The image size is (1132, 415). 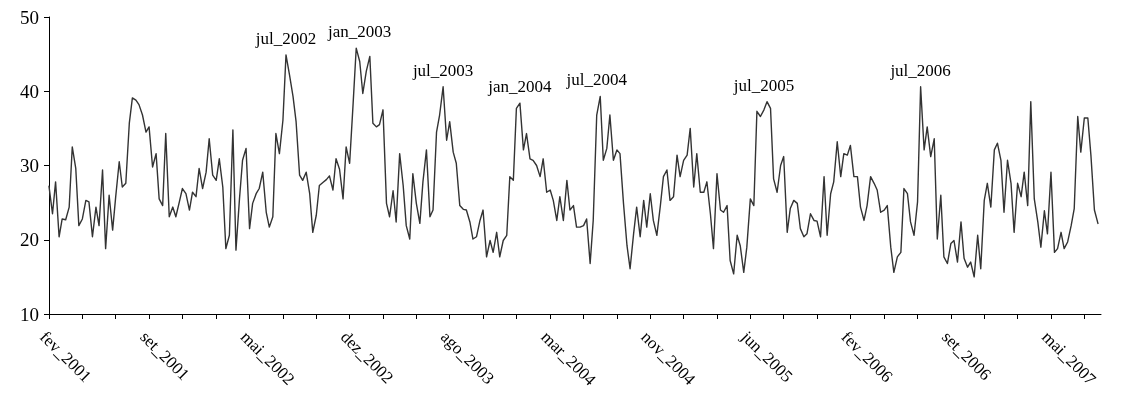 I want to click on annotation: jul_2005, so click(x=763, y=85).